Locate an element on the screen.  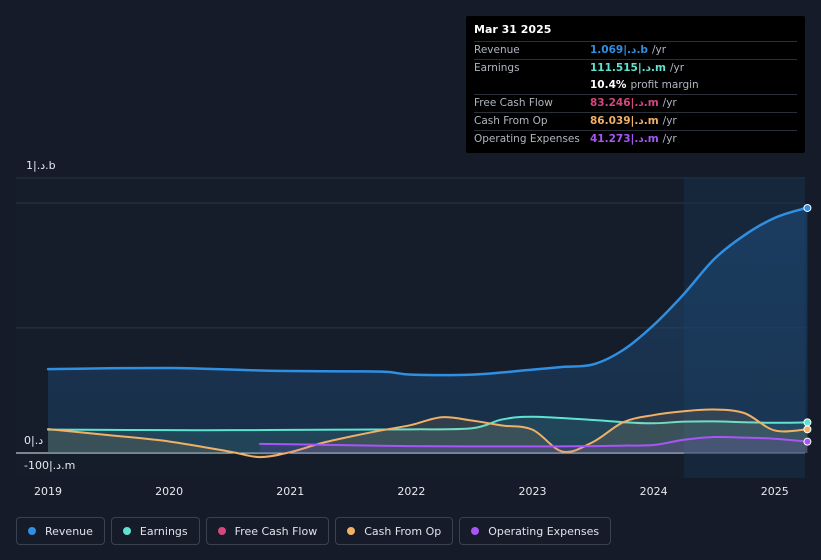
earnings-endpoint is located at coordinates (807, 422).